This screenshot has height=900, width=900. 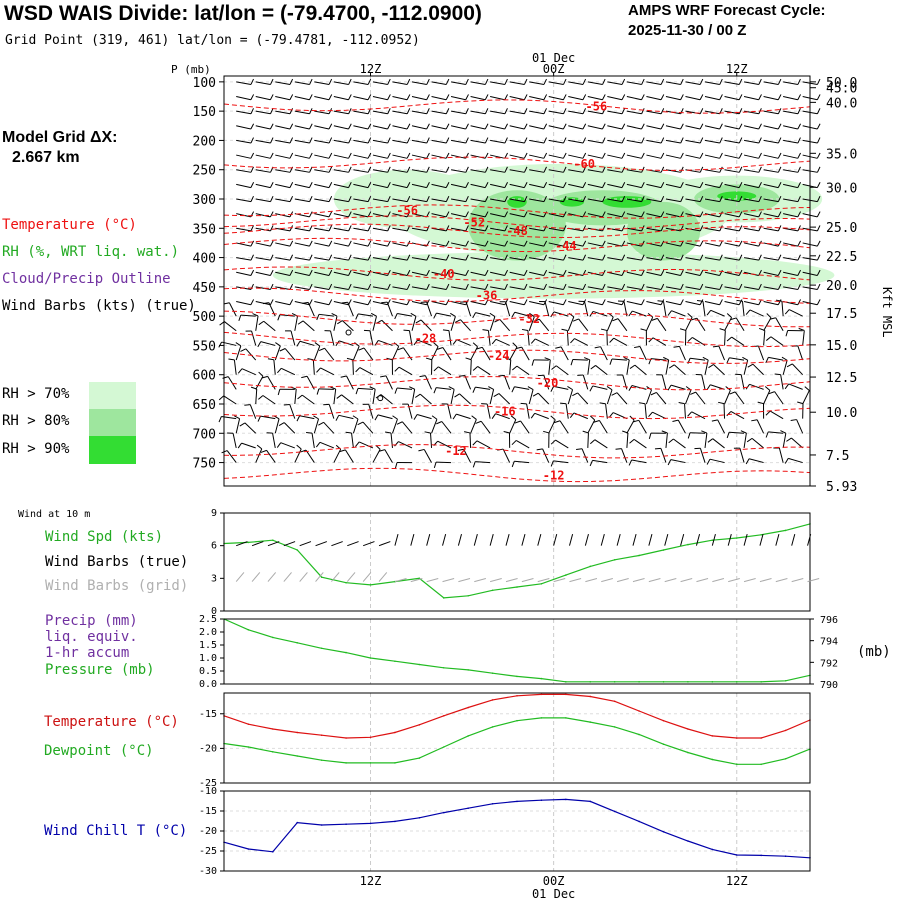 What do you see at coordinates (204, 171) in the screenshot?
I see `xs-p-label-250: 250` at bounding box center [204, 171].